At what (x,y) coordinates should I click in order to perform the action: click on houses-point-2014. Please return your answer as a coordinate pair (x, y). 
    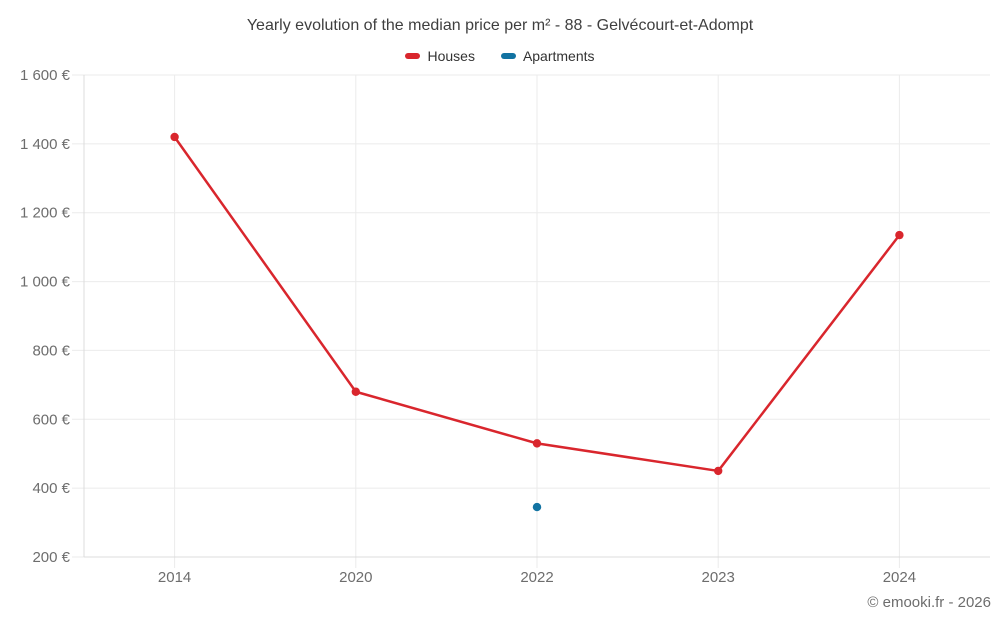
    Looking at the image, I should click on (174, 137).